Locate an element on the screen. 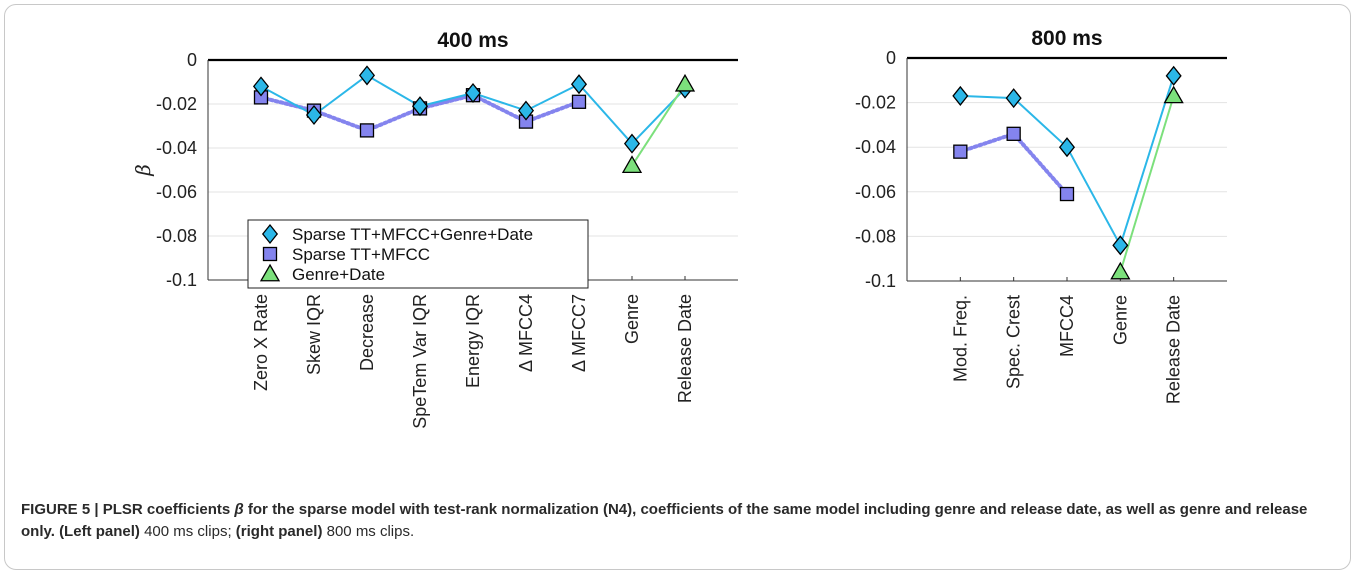 The width and height of the screenshot is (1357, 577). category-label: SpeTem Var IQR is located at coordinates (420, 361).